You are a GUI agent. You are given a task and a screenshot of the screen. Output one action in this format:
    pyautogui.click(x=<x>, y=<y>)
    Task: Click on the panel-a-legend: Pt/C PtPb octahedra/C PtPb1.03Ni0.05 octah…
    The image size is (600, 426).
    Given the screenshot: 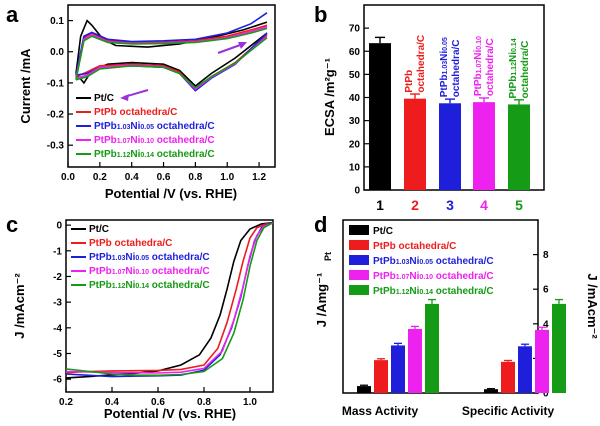 What is the action you would take?
    pyautogui.click(x=145, y=126)
    